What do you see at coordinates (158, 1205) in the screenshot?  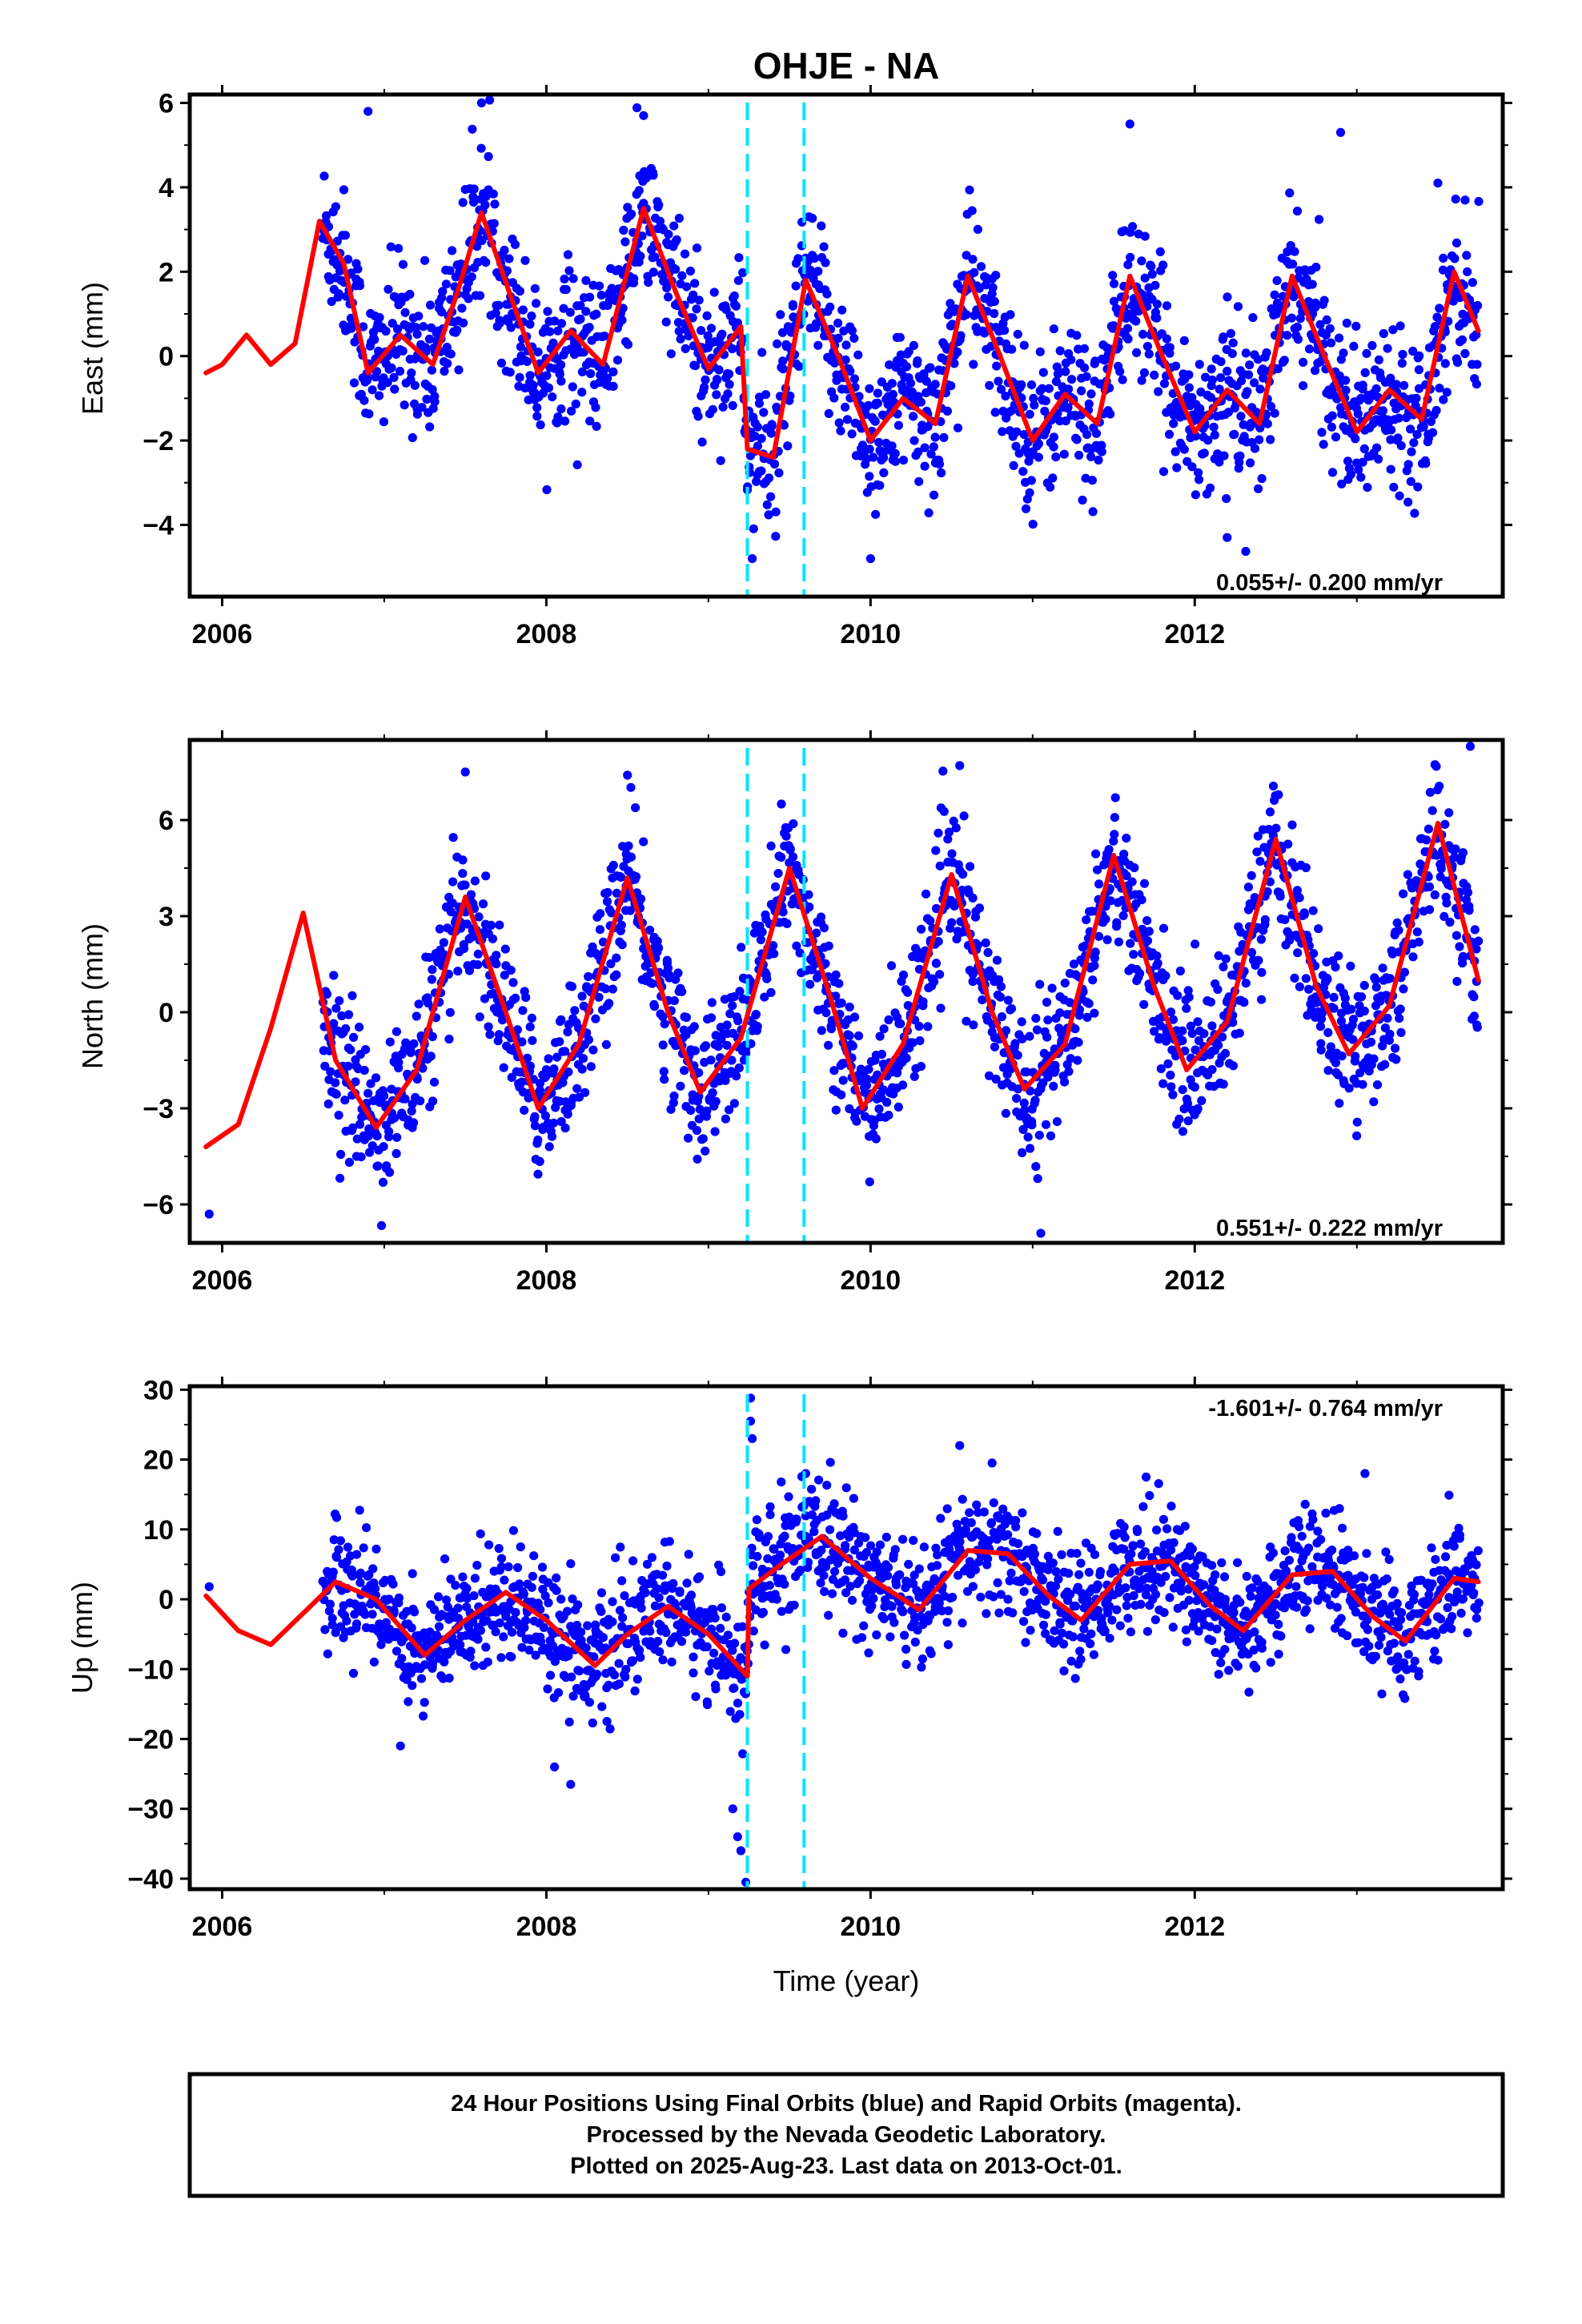 I see `north-y-tick-label: −6` at bounding box center [158, 1205].